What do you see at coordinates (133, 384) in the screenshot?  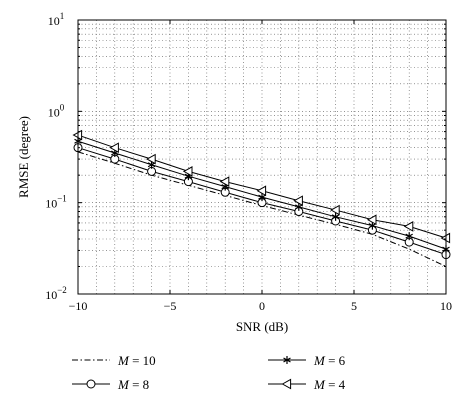 I see `legend-label: M = 8` at bounding box center [133, 384].